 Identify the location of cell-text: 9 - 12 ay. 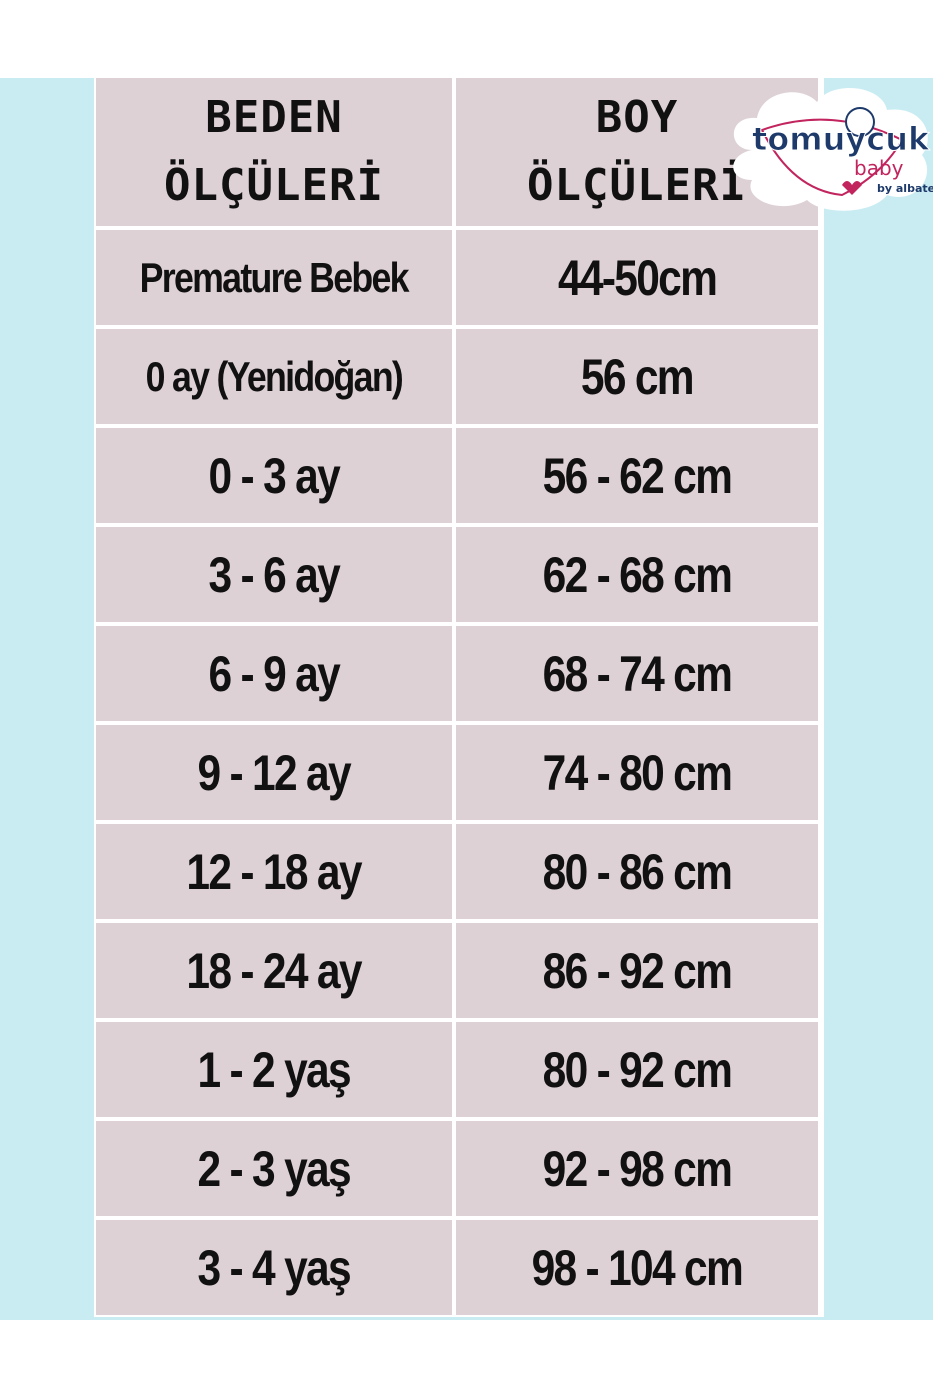
(274, 772).